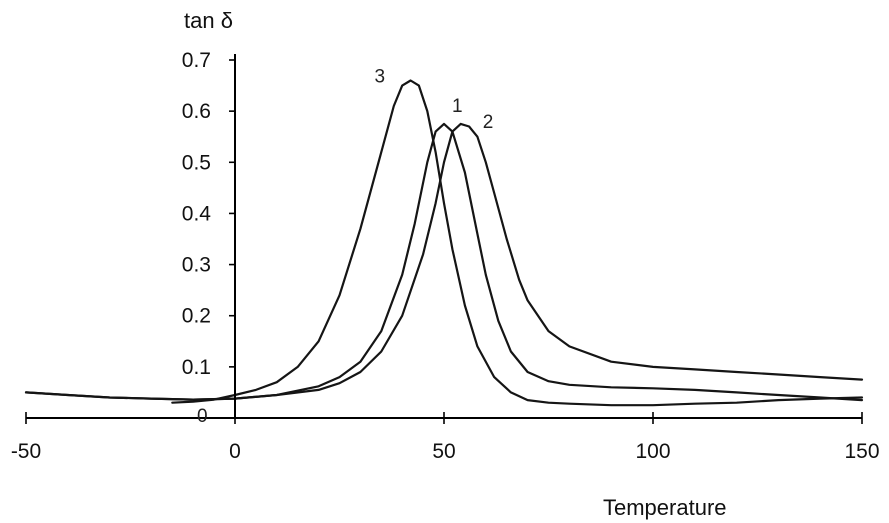 This screenshot has height=523, width=889. What do you see at coordinates (443, 451) in the screenshot?
I see `x-tick-label: 50` at bounding box center [443, 451].